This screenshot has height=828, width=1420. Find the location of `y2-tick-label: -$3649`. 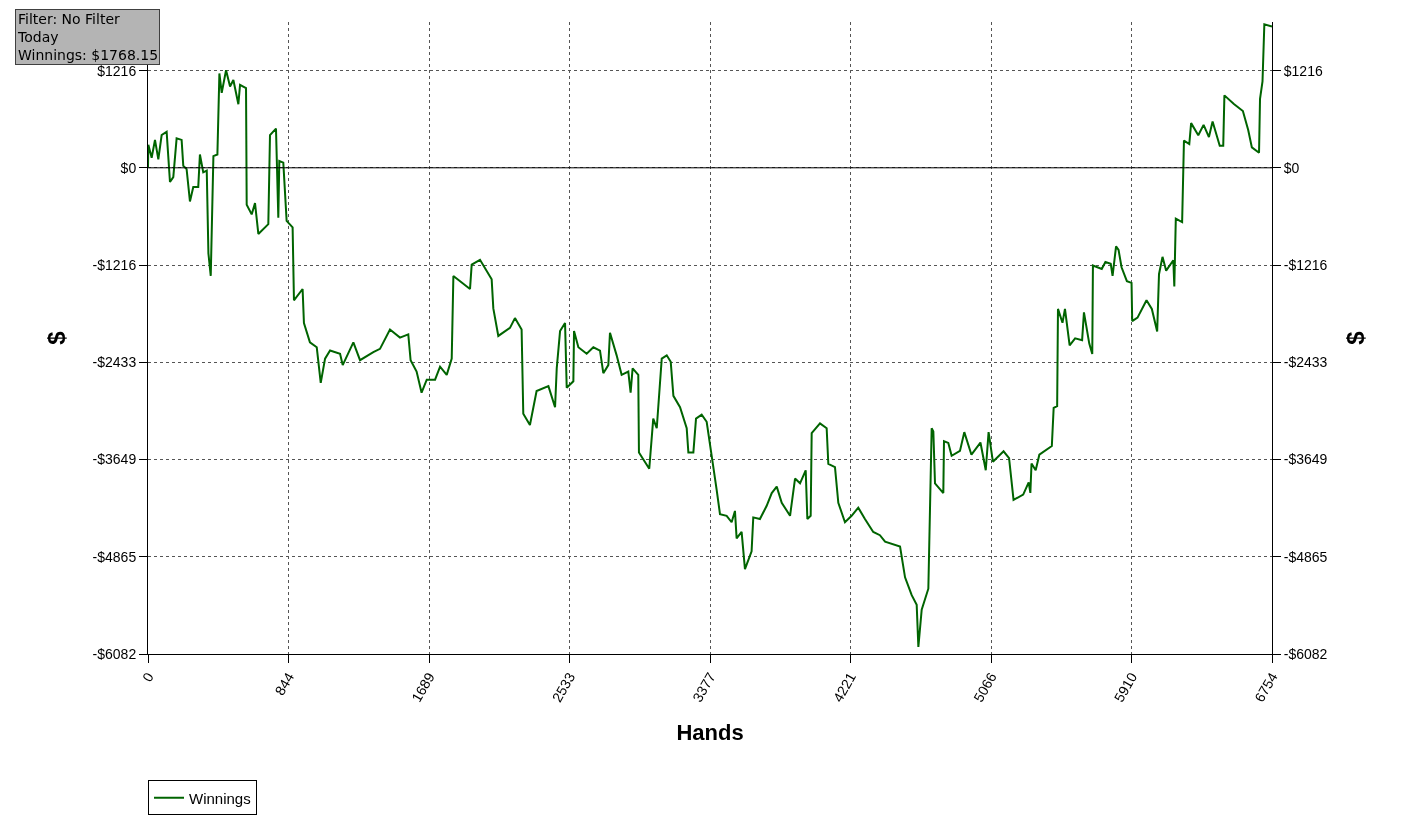

y2-tick-label: -$3649 is located at coordinates (1305, 459).